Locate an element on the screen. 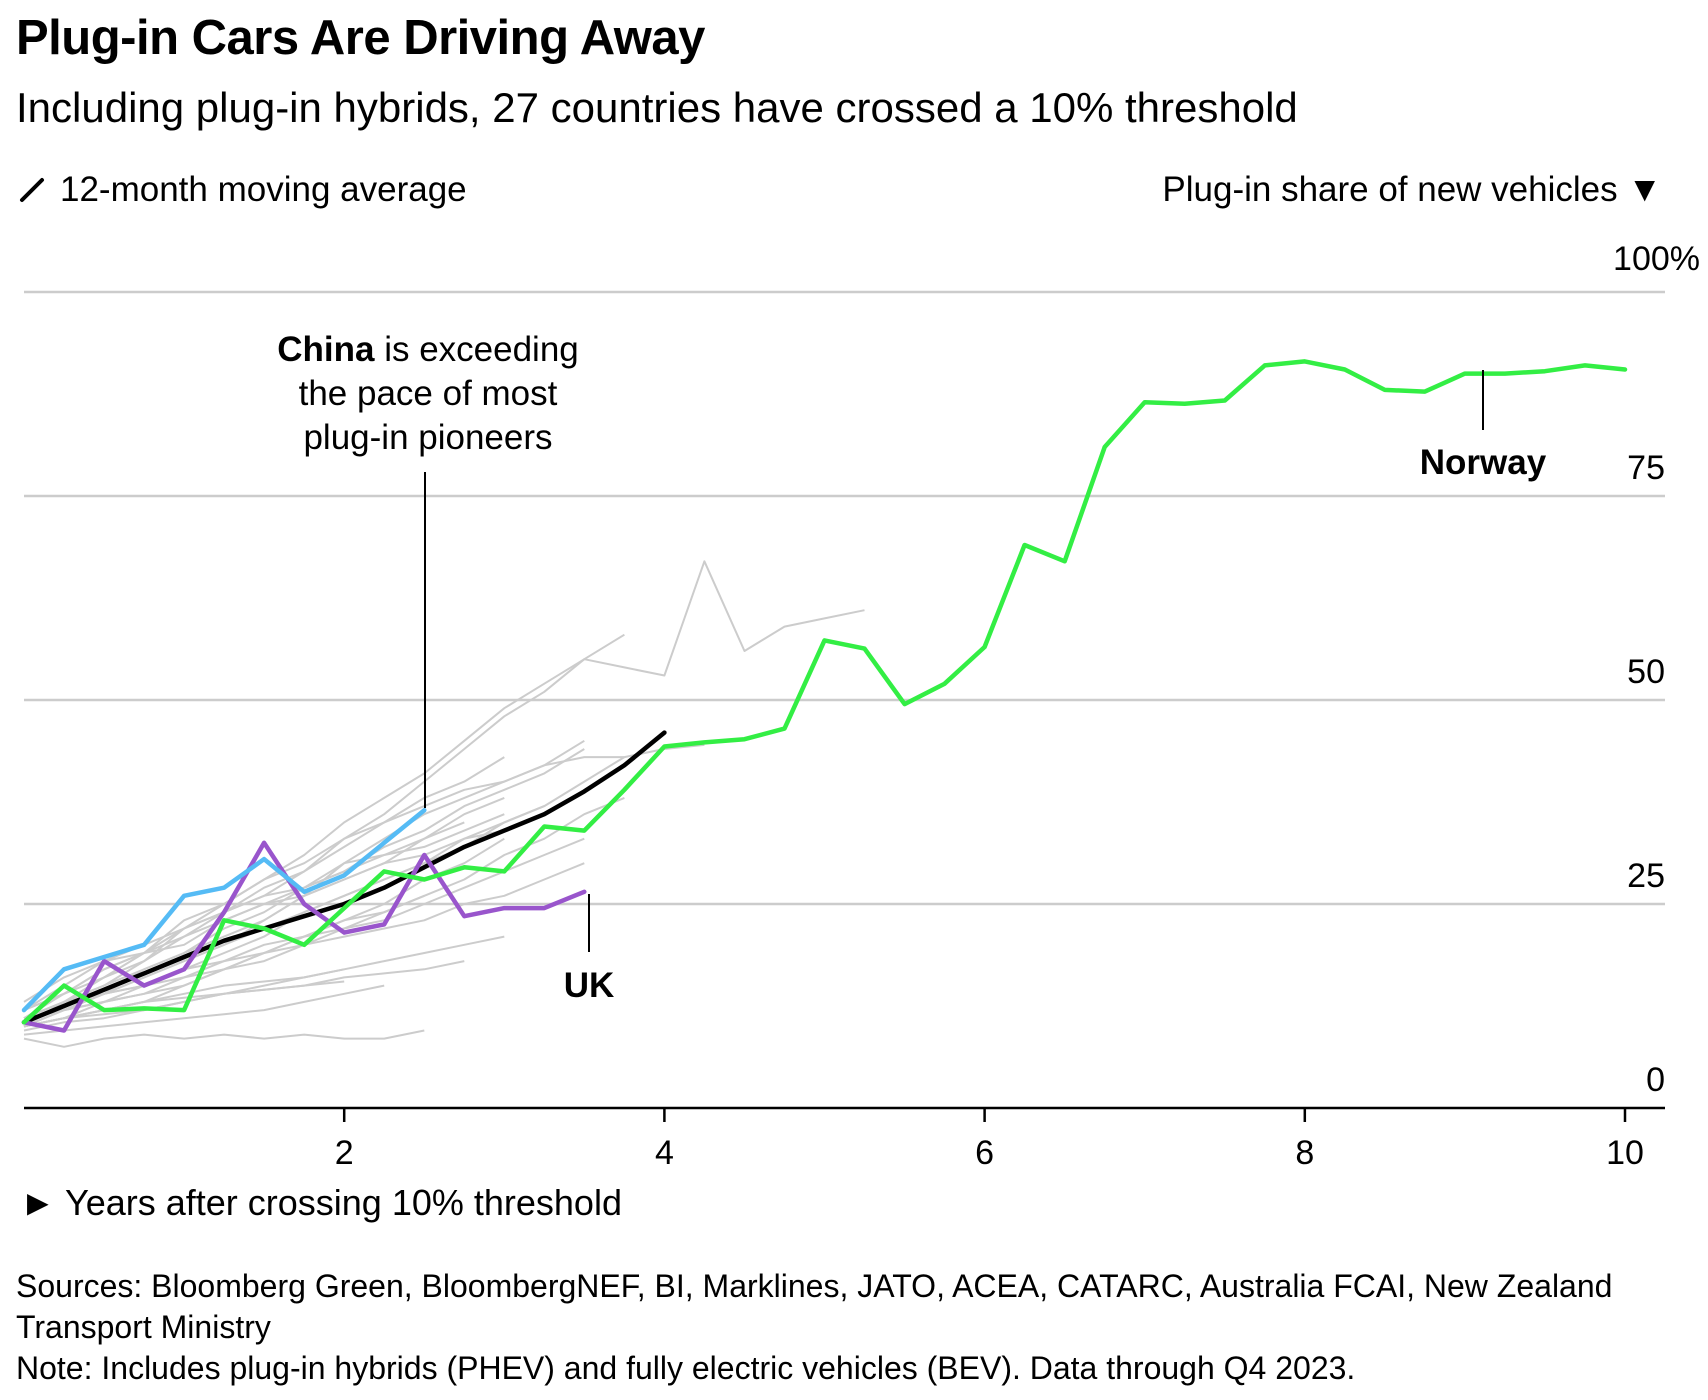  uk-line is located at coordinates (304, 936).